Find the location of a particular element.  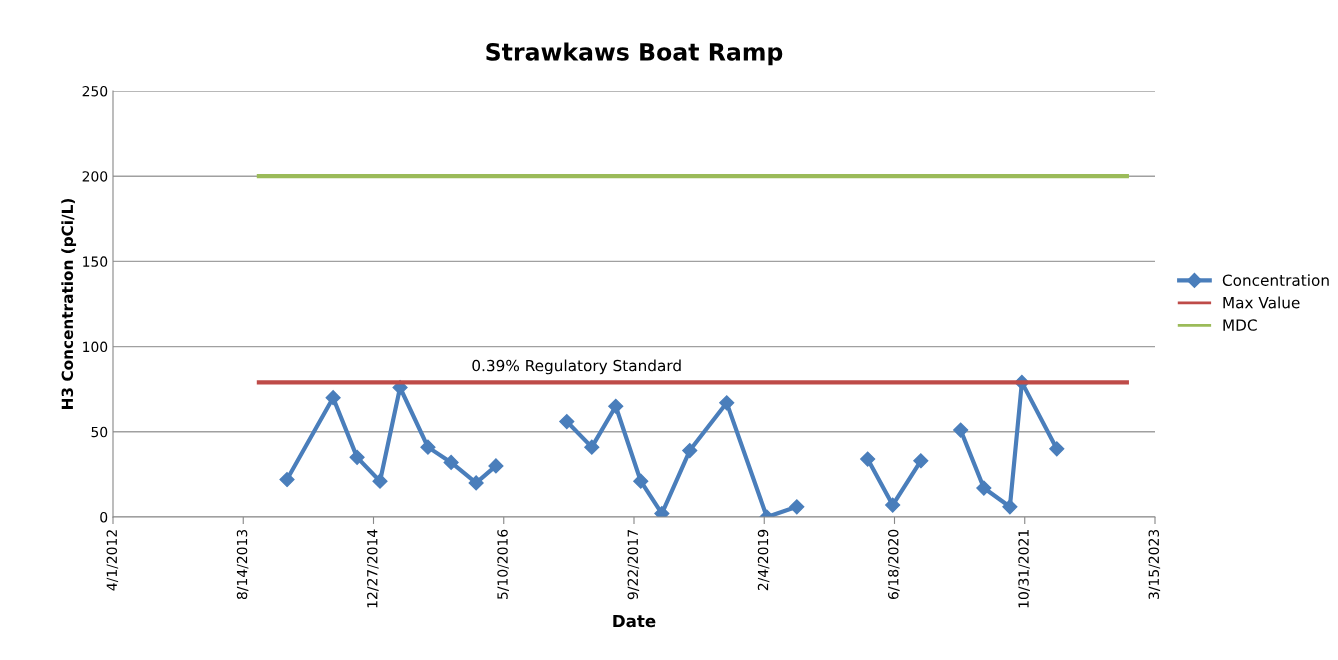

x-axis-title: Date is located at coordinates (634, 621).